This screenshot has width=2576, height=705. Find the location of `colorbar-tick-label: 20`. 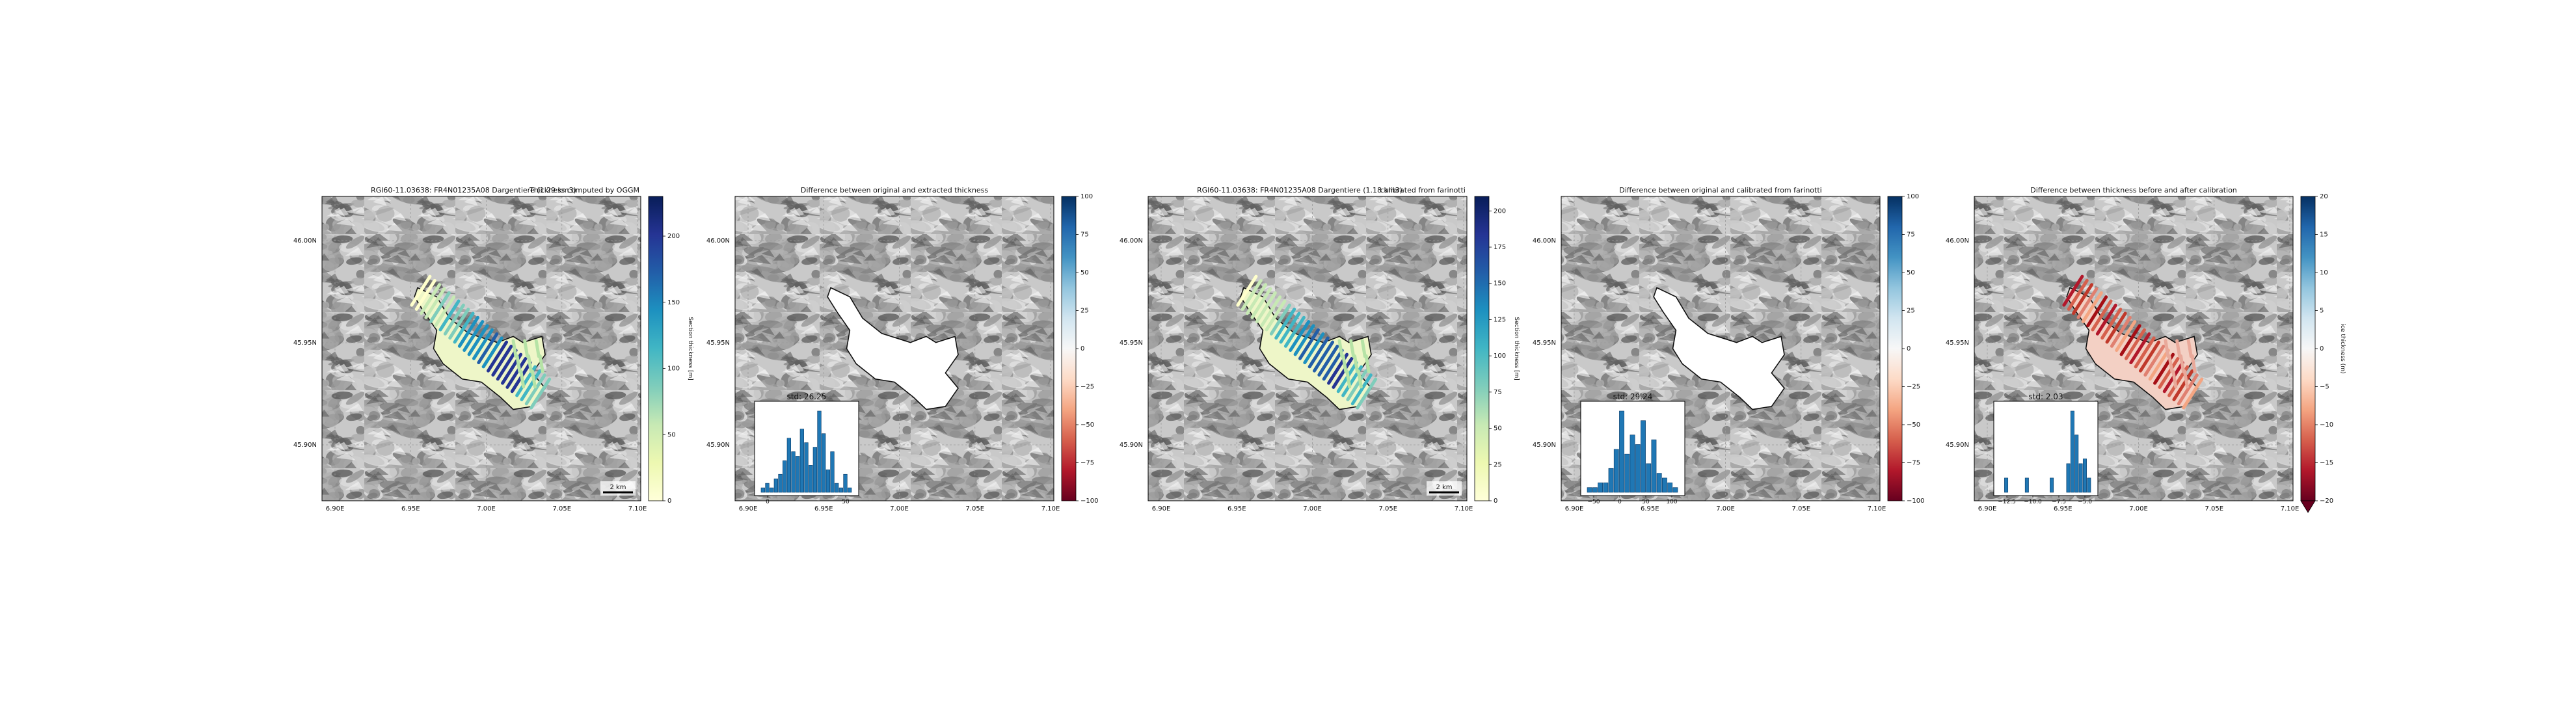

colorbar-tick-label: 20 is located at coordinates (2324, 196).